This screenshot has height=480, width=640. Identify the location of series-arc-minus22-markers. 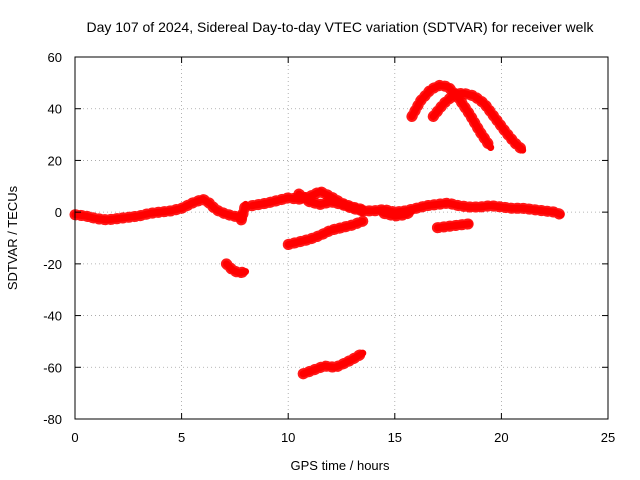
(236, 268).